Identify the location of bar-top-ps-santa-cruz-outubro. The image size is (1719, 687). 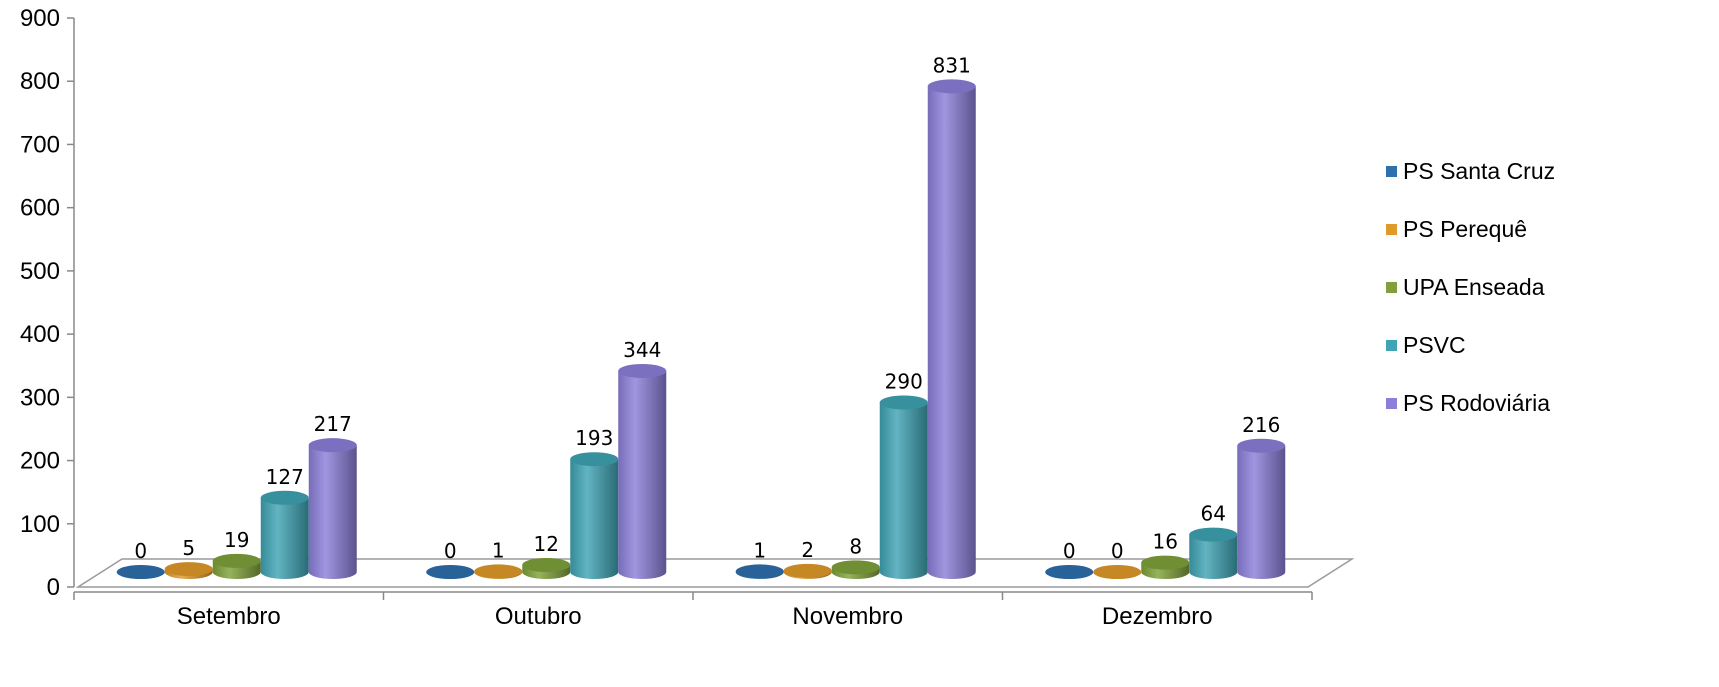
(450, 572).